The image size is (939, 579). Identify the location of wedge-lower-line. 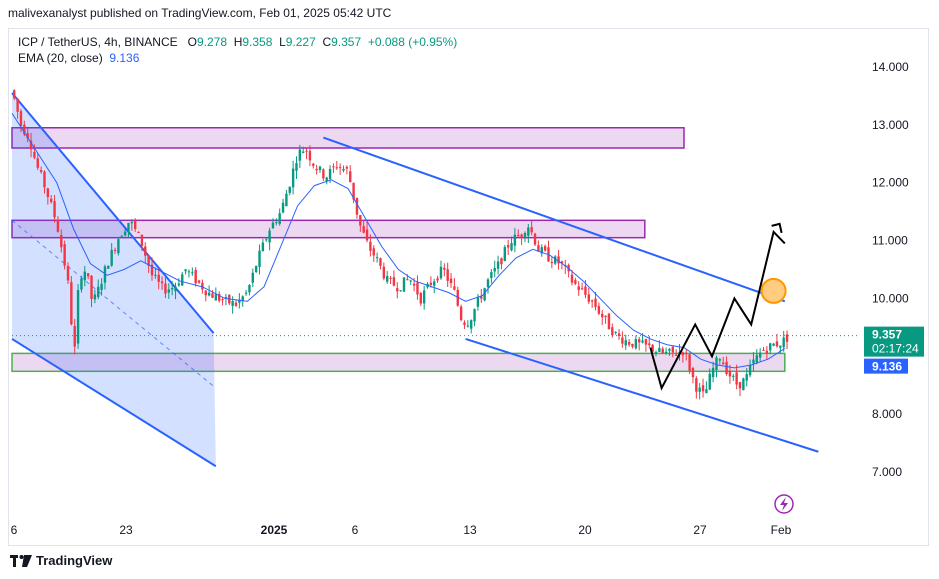
(642, 395).